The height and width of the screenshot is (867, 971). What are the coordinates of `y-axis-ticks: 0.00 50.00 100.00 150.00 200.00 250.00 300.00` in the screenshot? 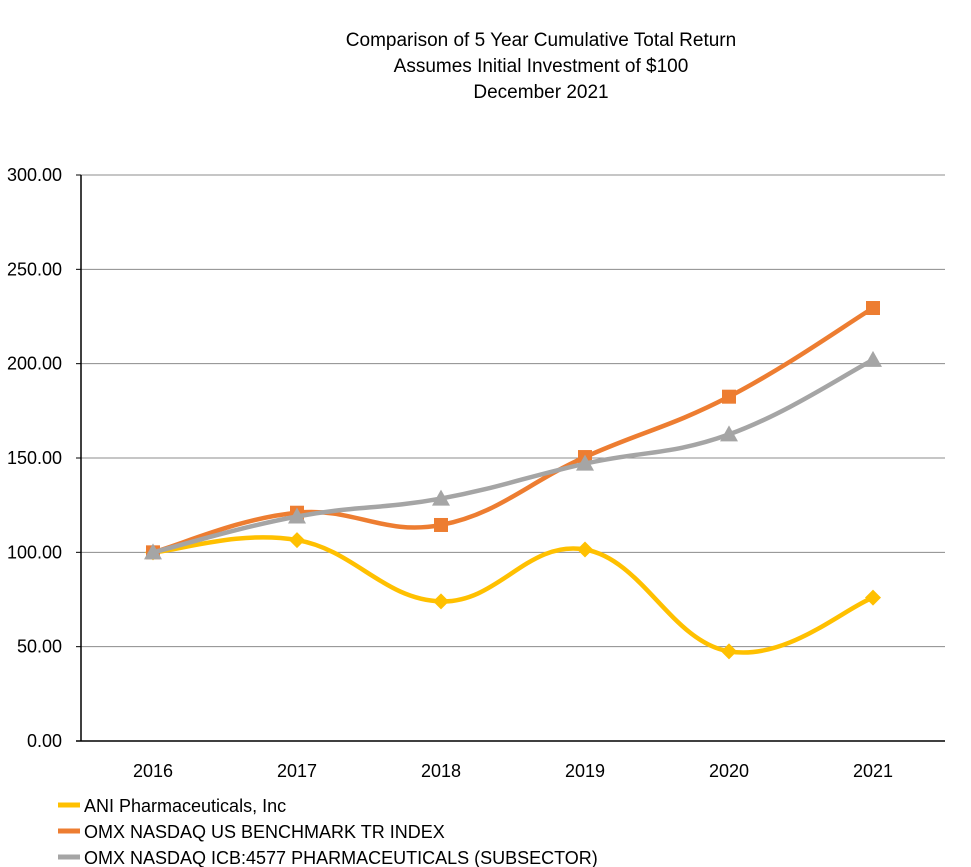 It's located at (44, 458).